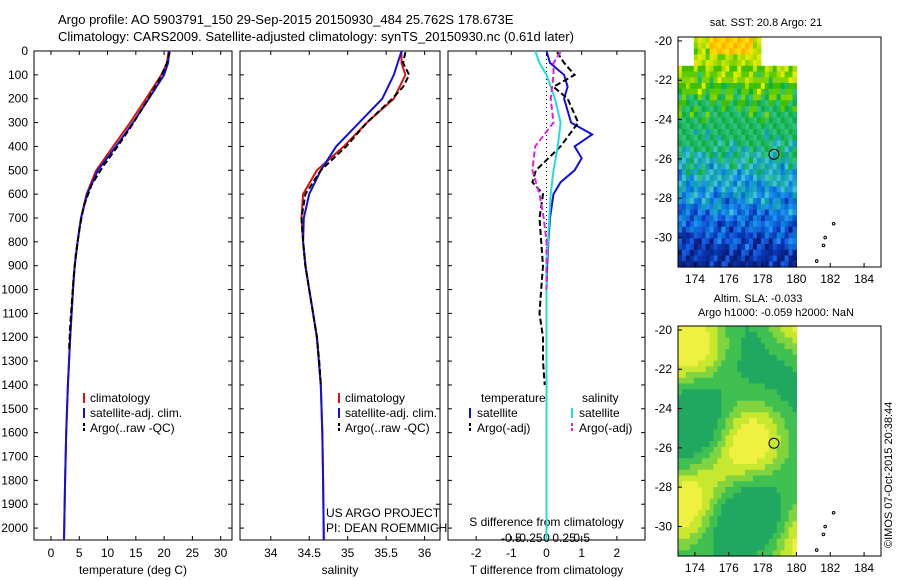  Describe the element at coordinates (51, 553) in the screenshot. I see `x-tick-label: 0` at that location.